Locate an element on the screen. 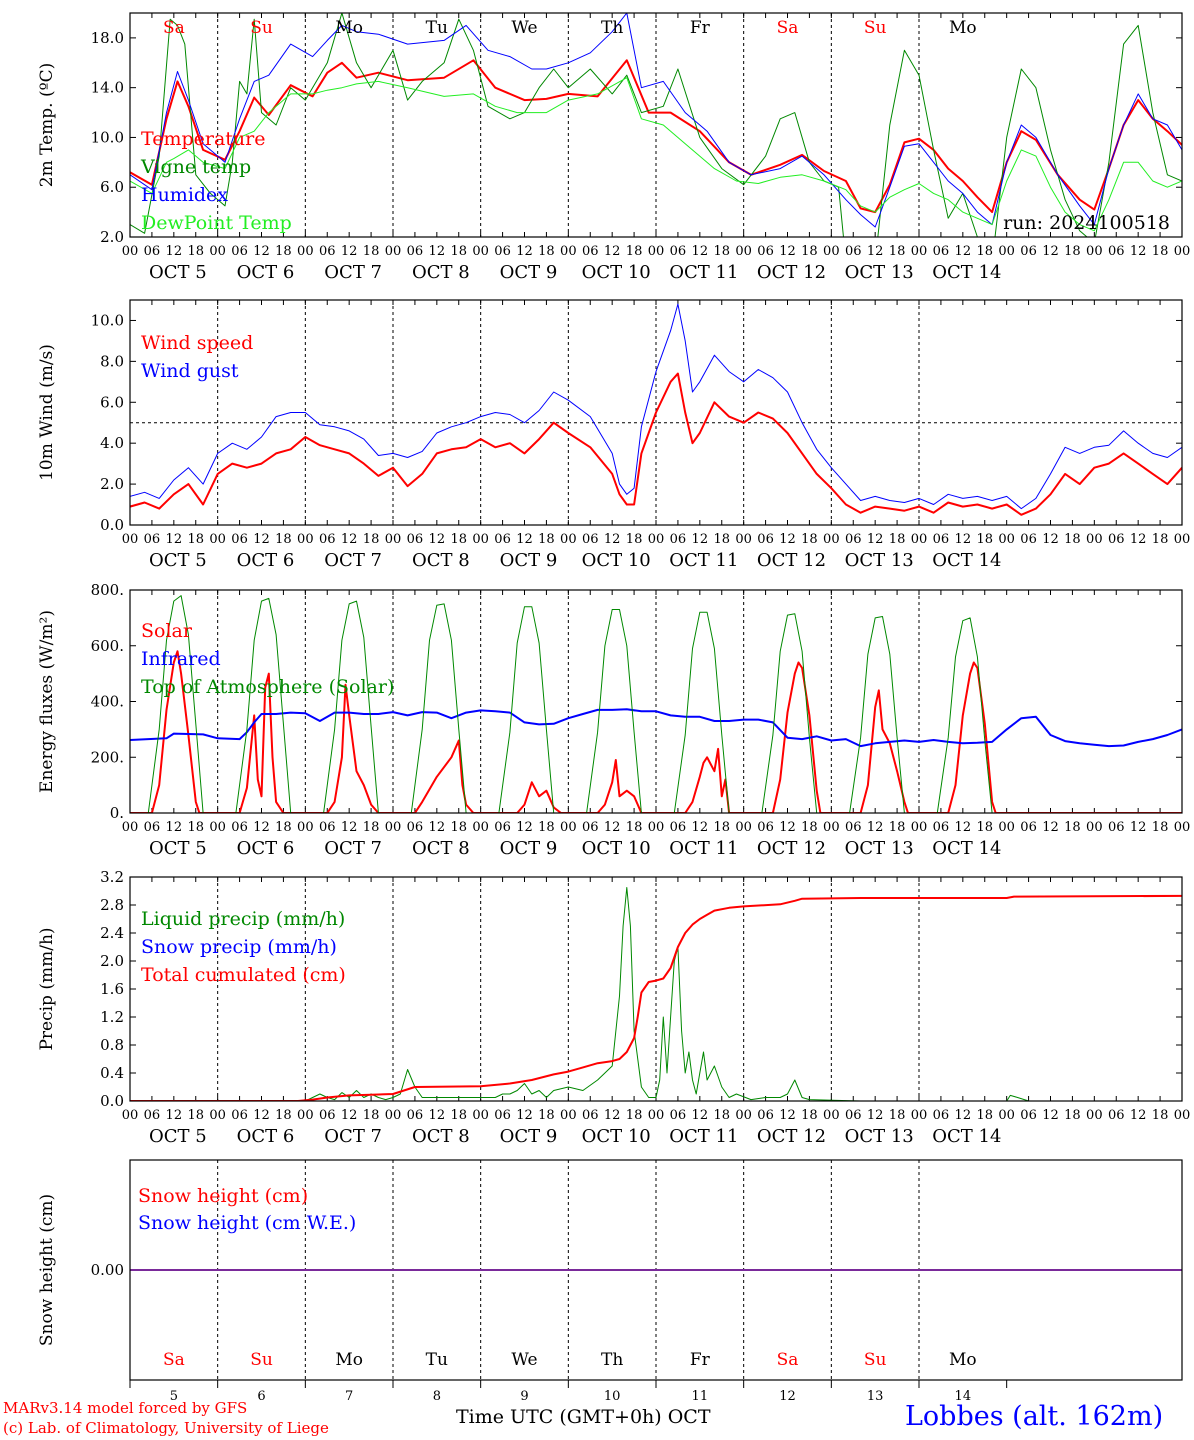 This screenshot has width=1194, height=1440. legend-entry: Snow height (cm) is located at coordinates (223, 1196).